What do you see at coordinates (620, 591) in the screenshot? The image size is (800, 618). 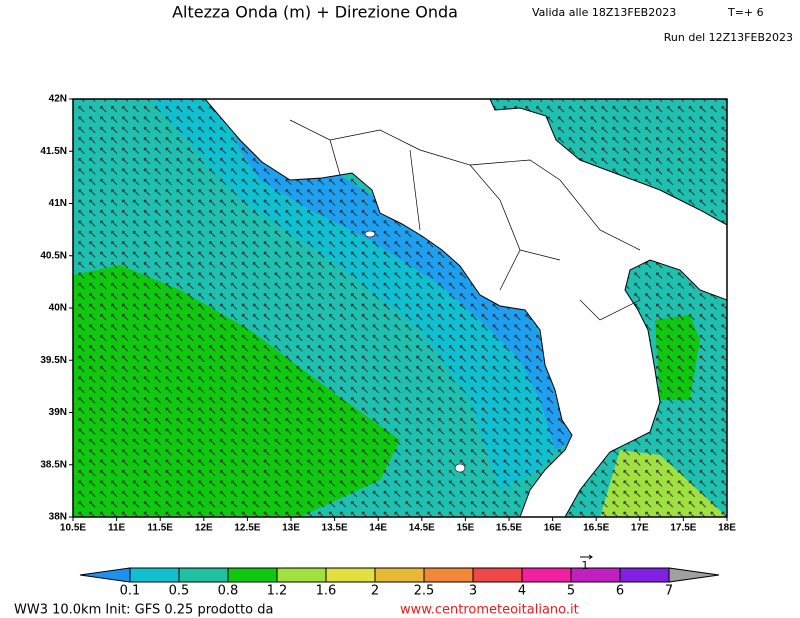 I see `colorbar-label: 6` at bounding box center [620, 591].